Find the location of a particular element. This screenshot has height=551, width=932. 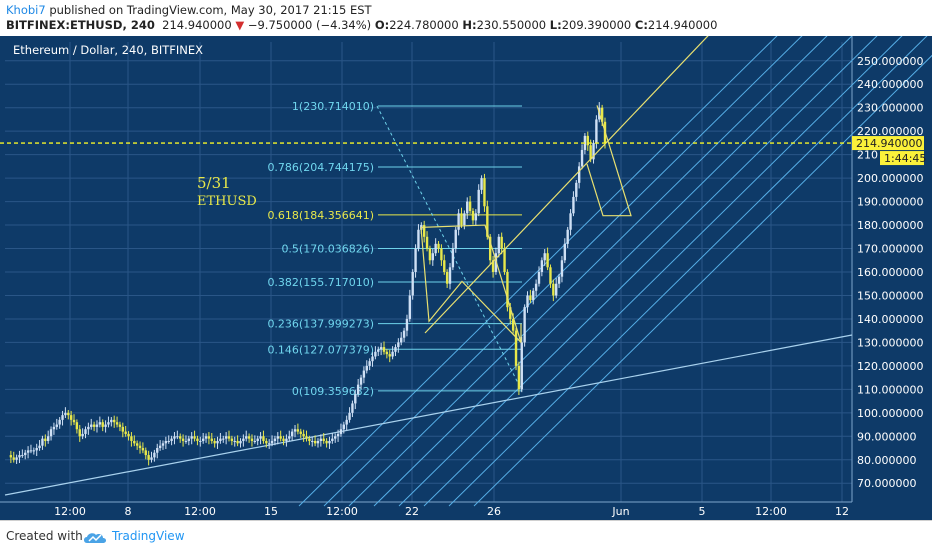

fib-level-label: 0(109.359632) is located at coordinates (333, 391).